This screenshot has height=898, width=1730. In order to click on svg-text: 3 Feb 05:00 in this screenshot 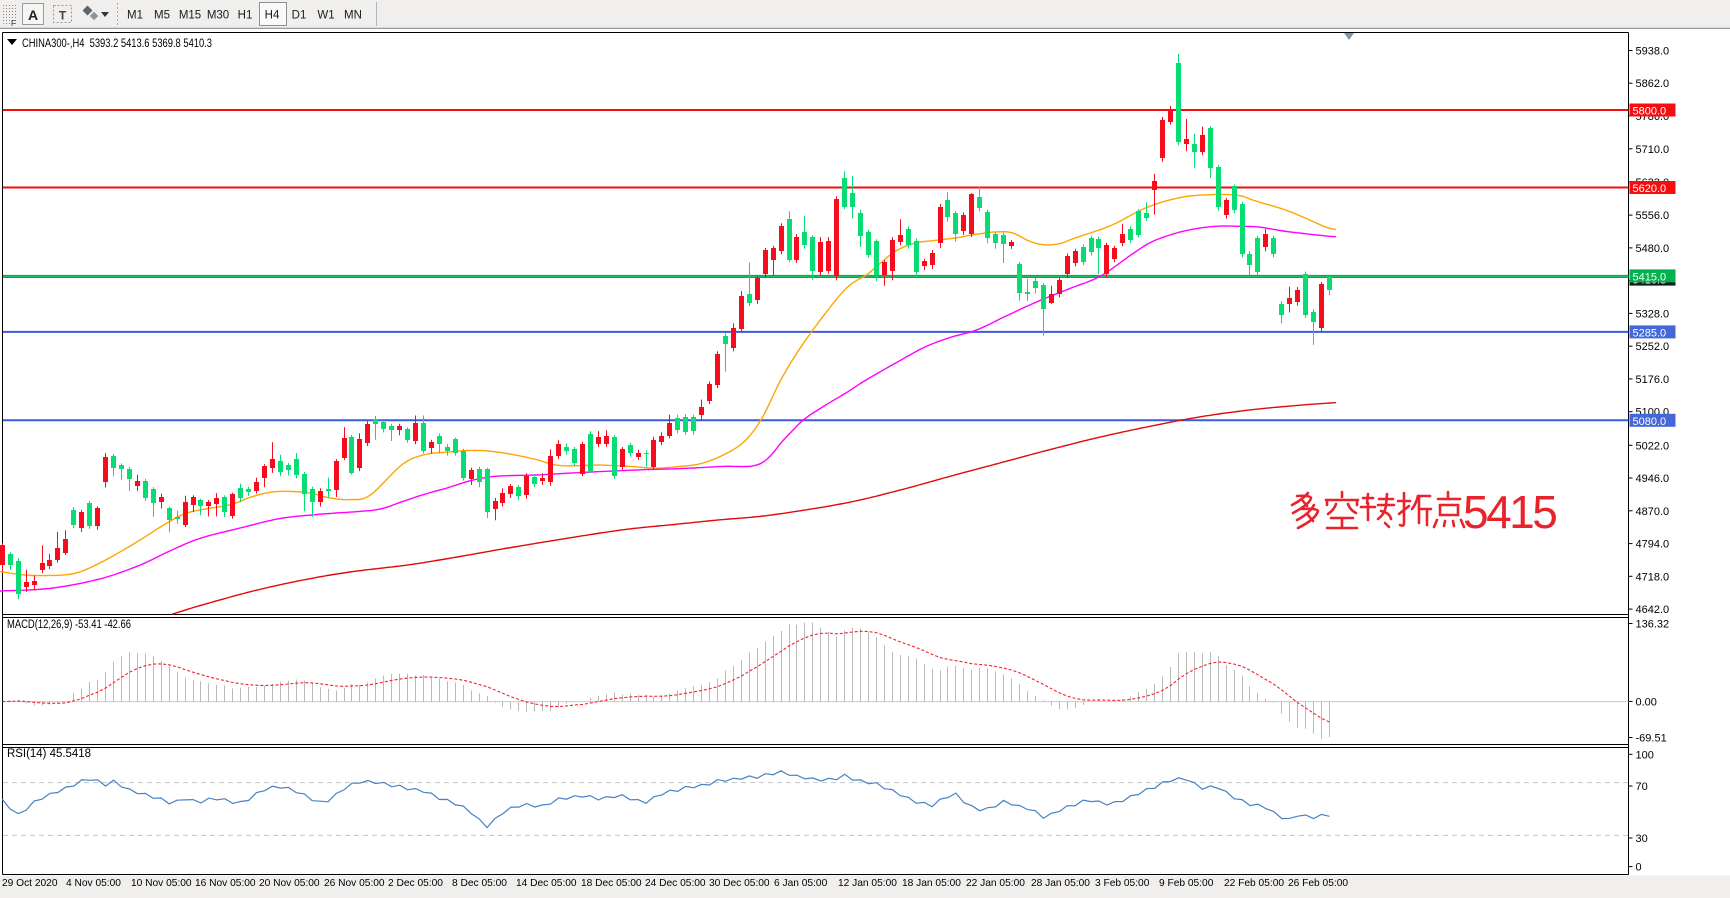, I will do `click(1122, 883)`.